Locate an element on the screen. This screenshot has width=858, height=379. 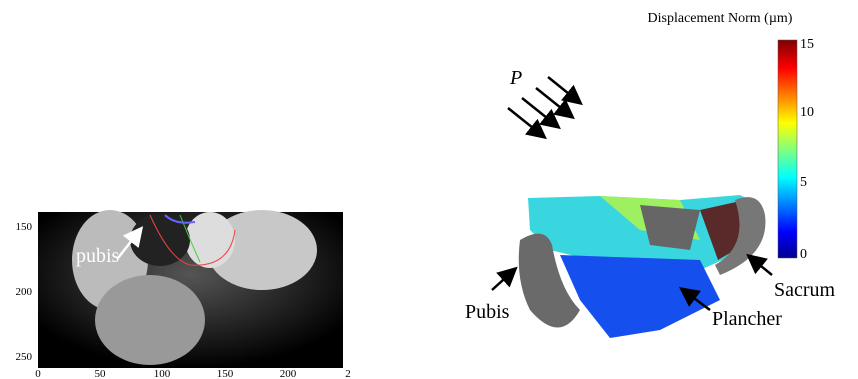
structure-label: Plancher is located at coordinates (747, 319).